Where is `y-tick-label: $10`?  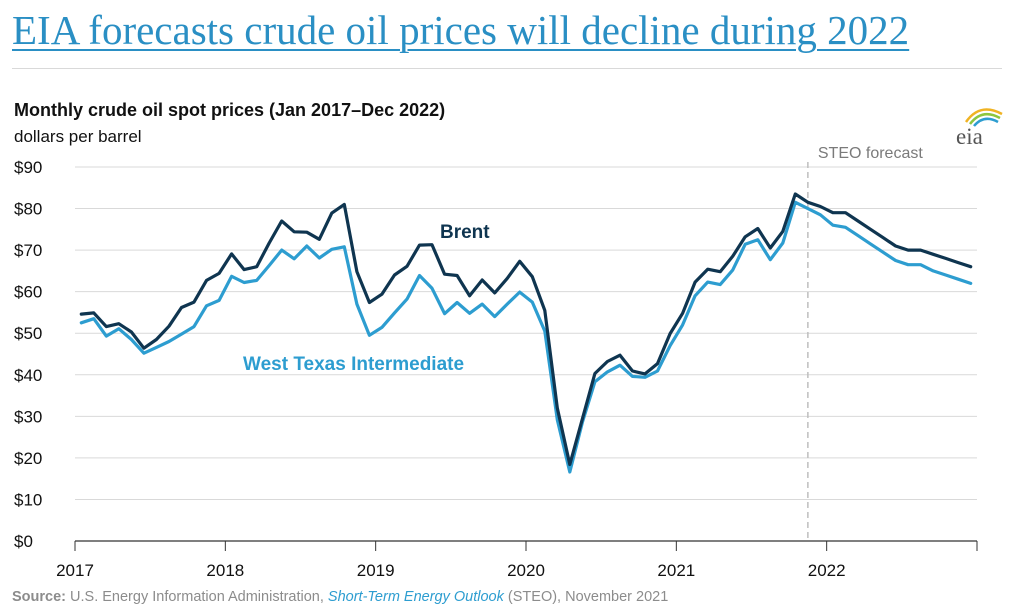
y-tick-label: $10 is located at coordinates (28, 499).